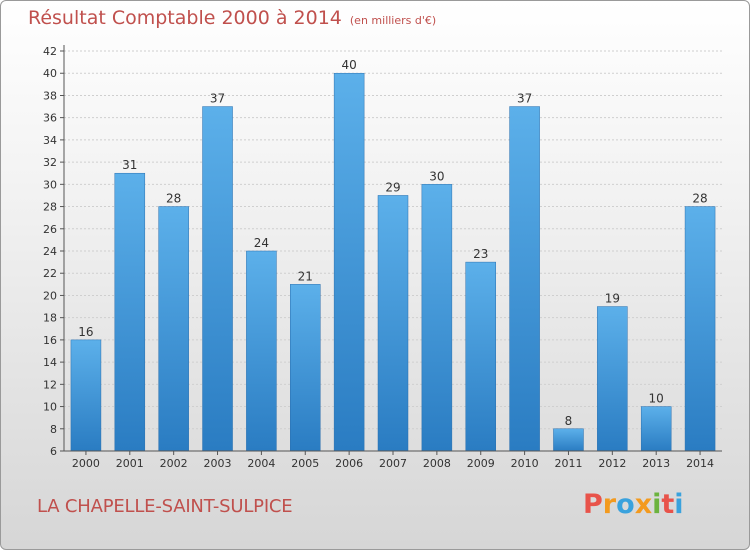 The image size is (750, 550). I want to click on y-tick-label: 30, so click(50, 184).